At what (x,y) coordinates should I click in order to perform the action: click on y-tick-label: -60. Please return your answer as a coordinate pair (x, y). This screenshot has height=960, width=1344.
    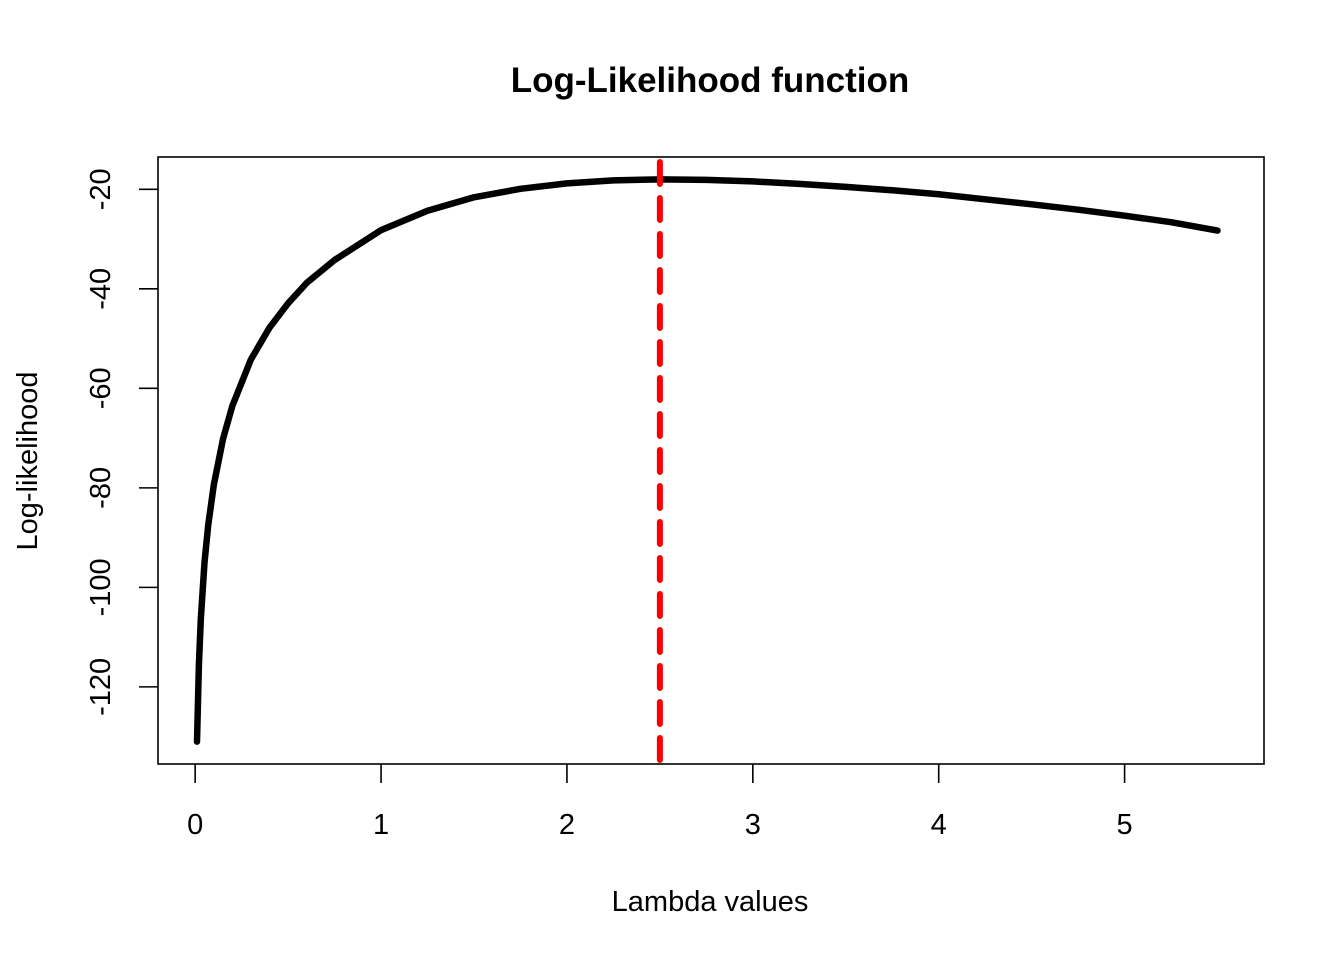
    Looking at the image, I should click on (101, 388).